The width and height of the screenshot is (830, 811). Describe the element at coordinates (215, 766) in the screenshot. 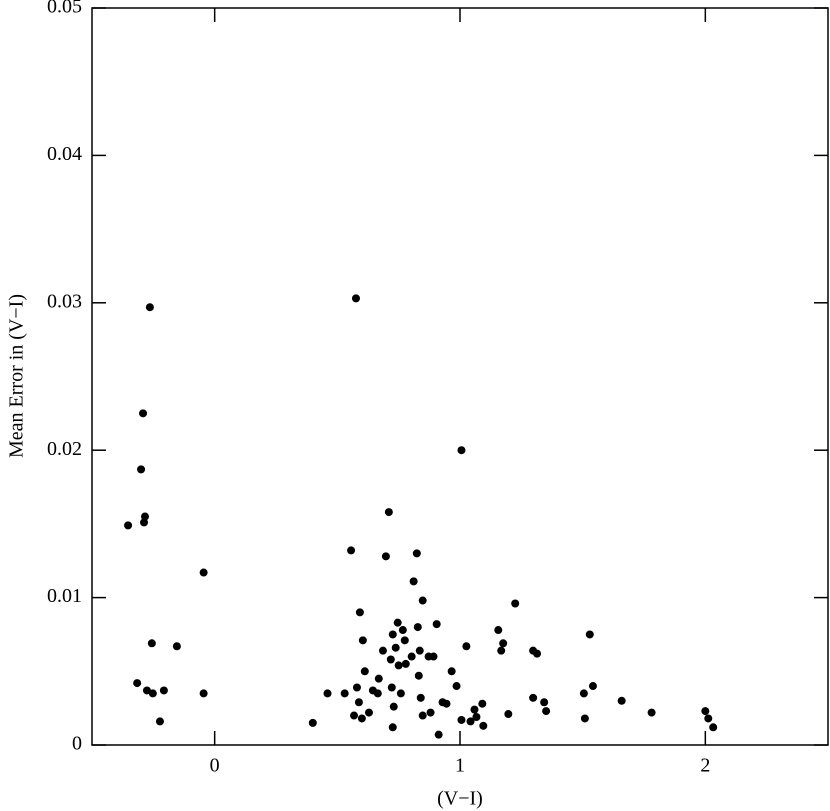

I see `x-tick-label: 0` at that location.